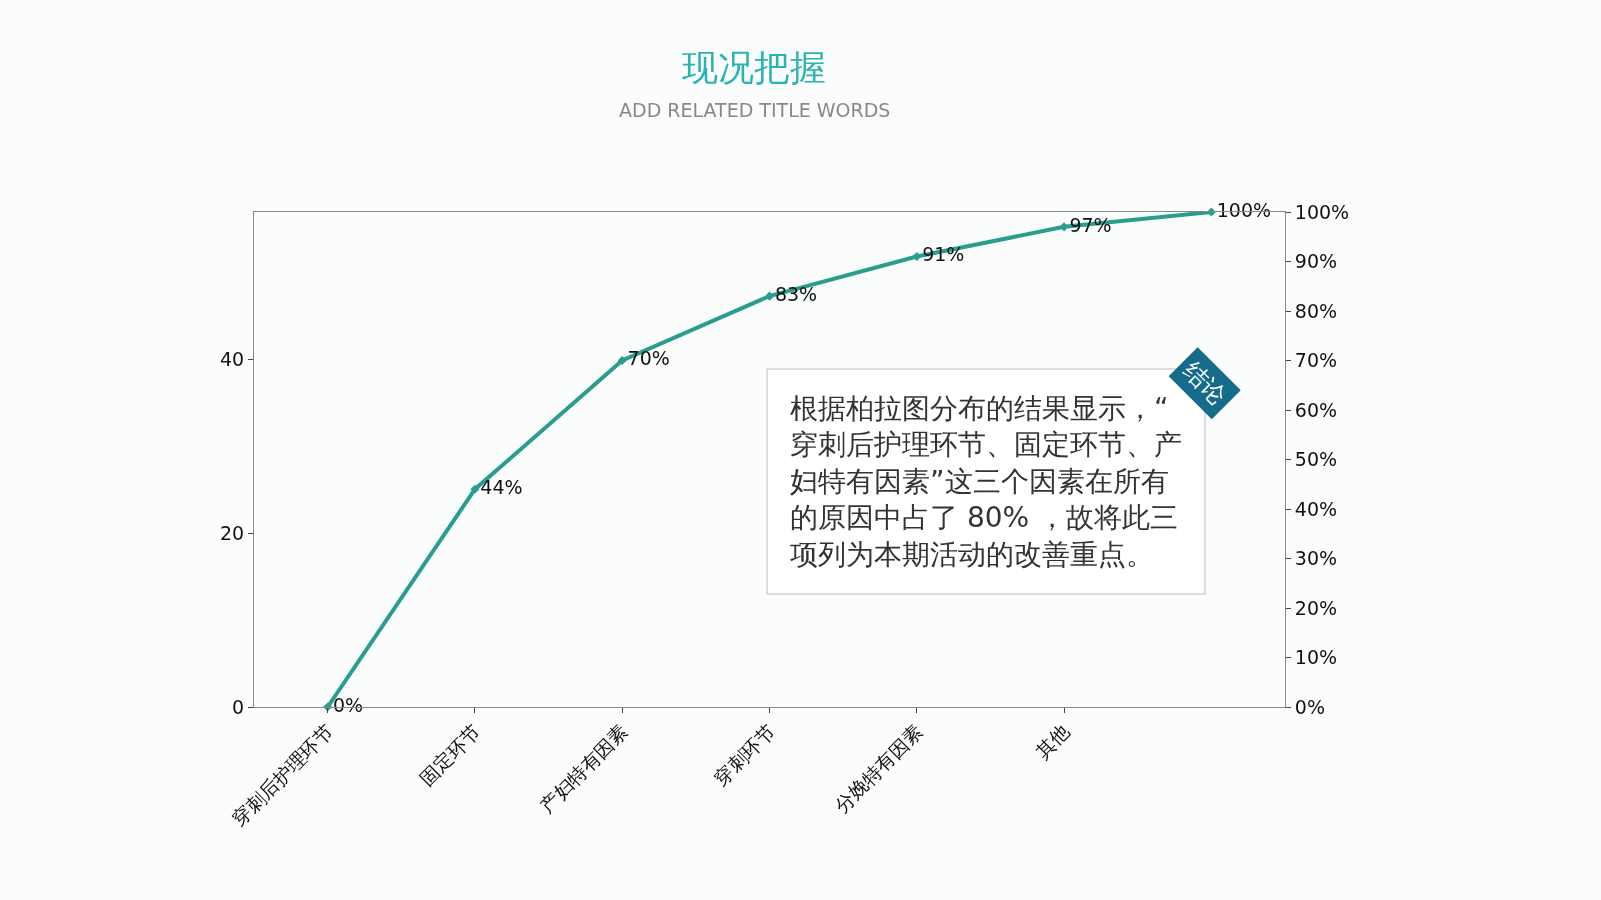 The height and width of the screenshot is (900, 1601). What do you see at coordinates (1316, 310) in the screenshot?
I see `y2-tick-label: 80%` at bounding box center [1316, 310].